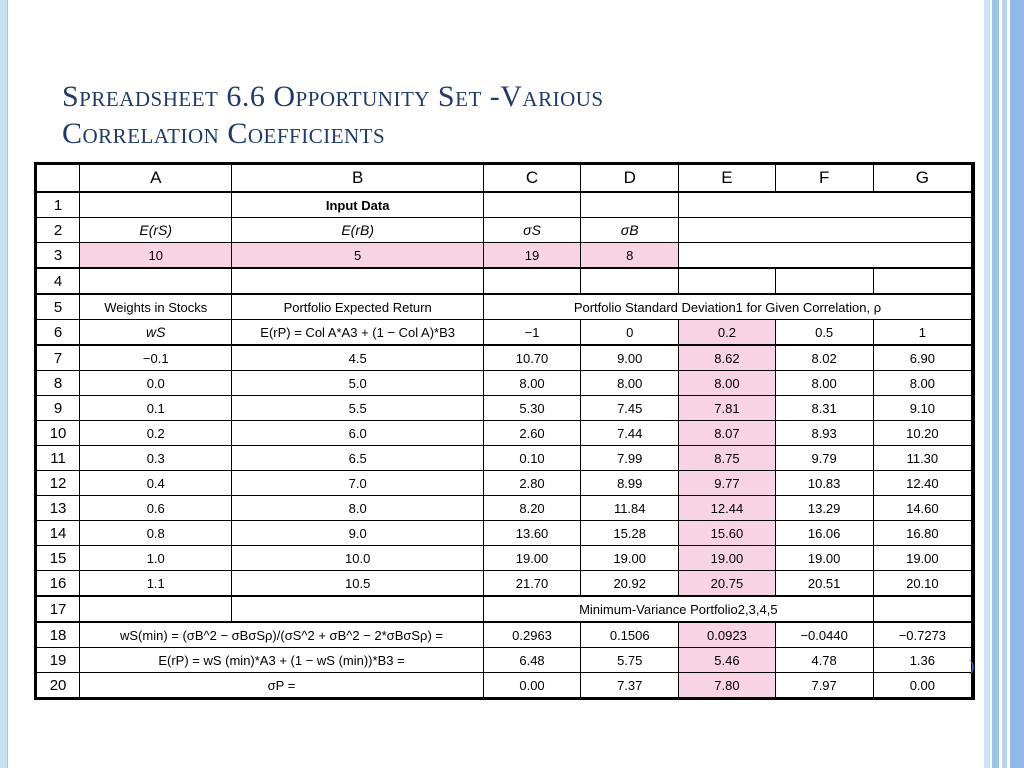 The image size is (1024, 768). I want to click on weight-cell: 1.1, so click(156, 583).